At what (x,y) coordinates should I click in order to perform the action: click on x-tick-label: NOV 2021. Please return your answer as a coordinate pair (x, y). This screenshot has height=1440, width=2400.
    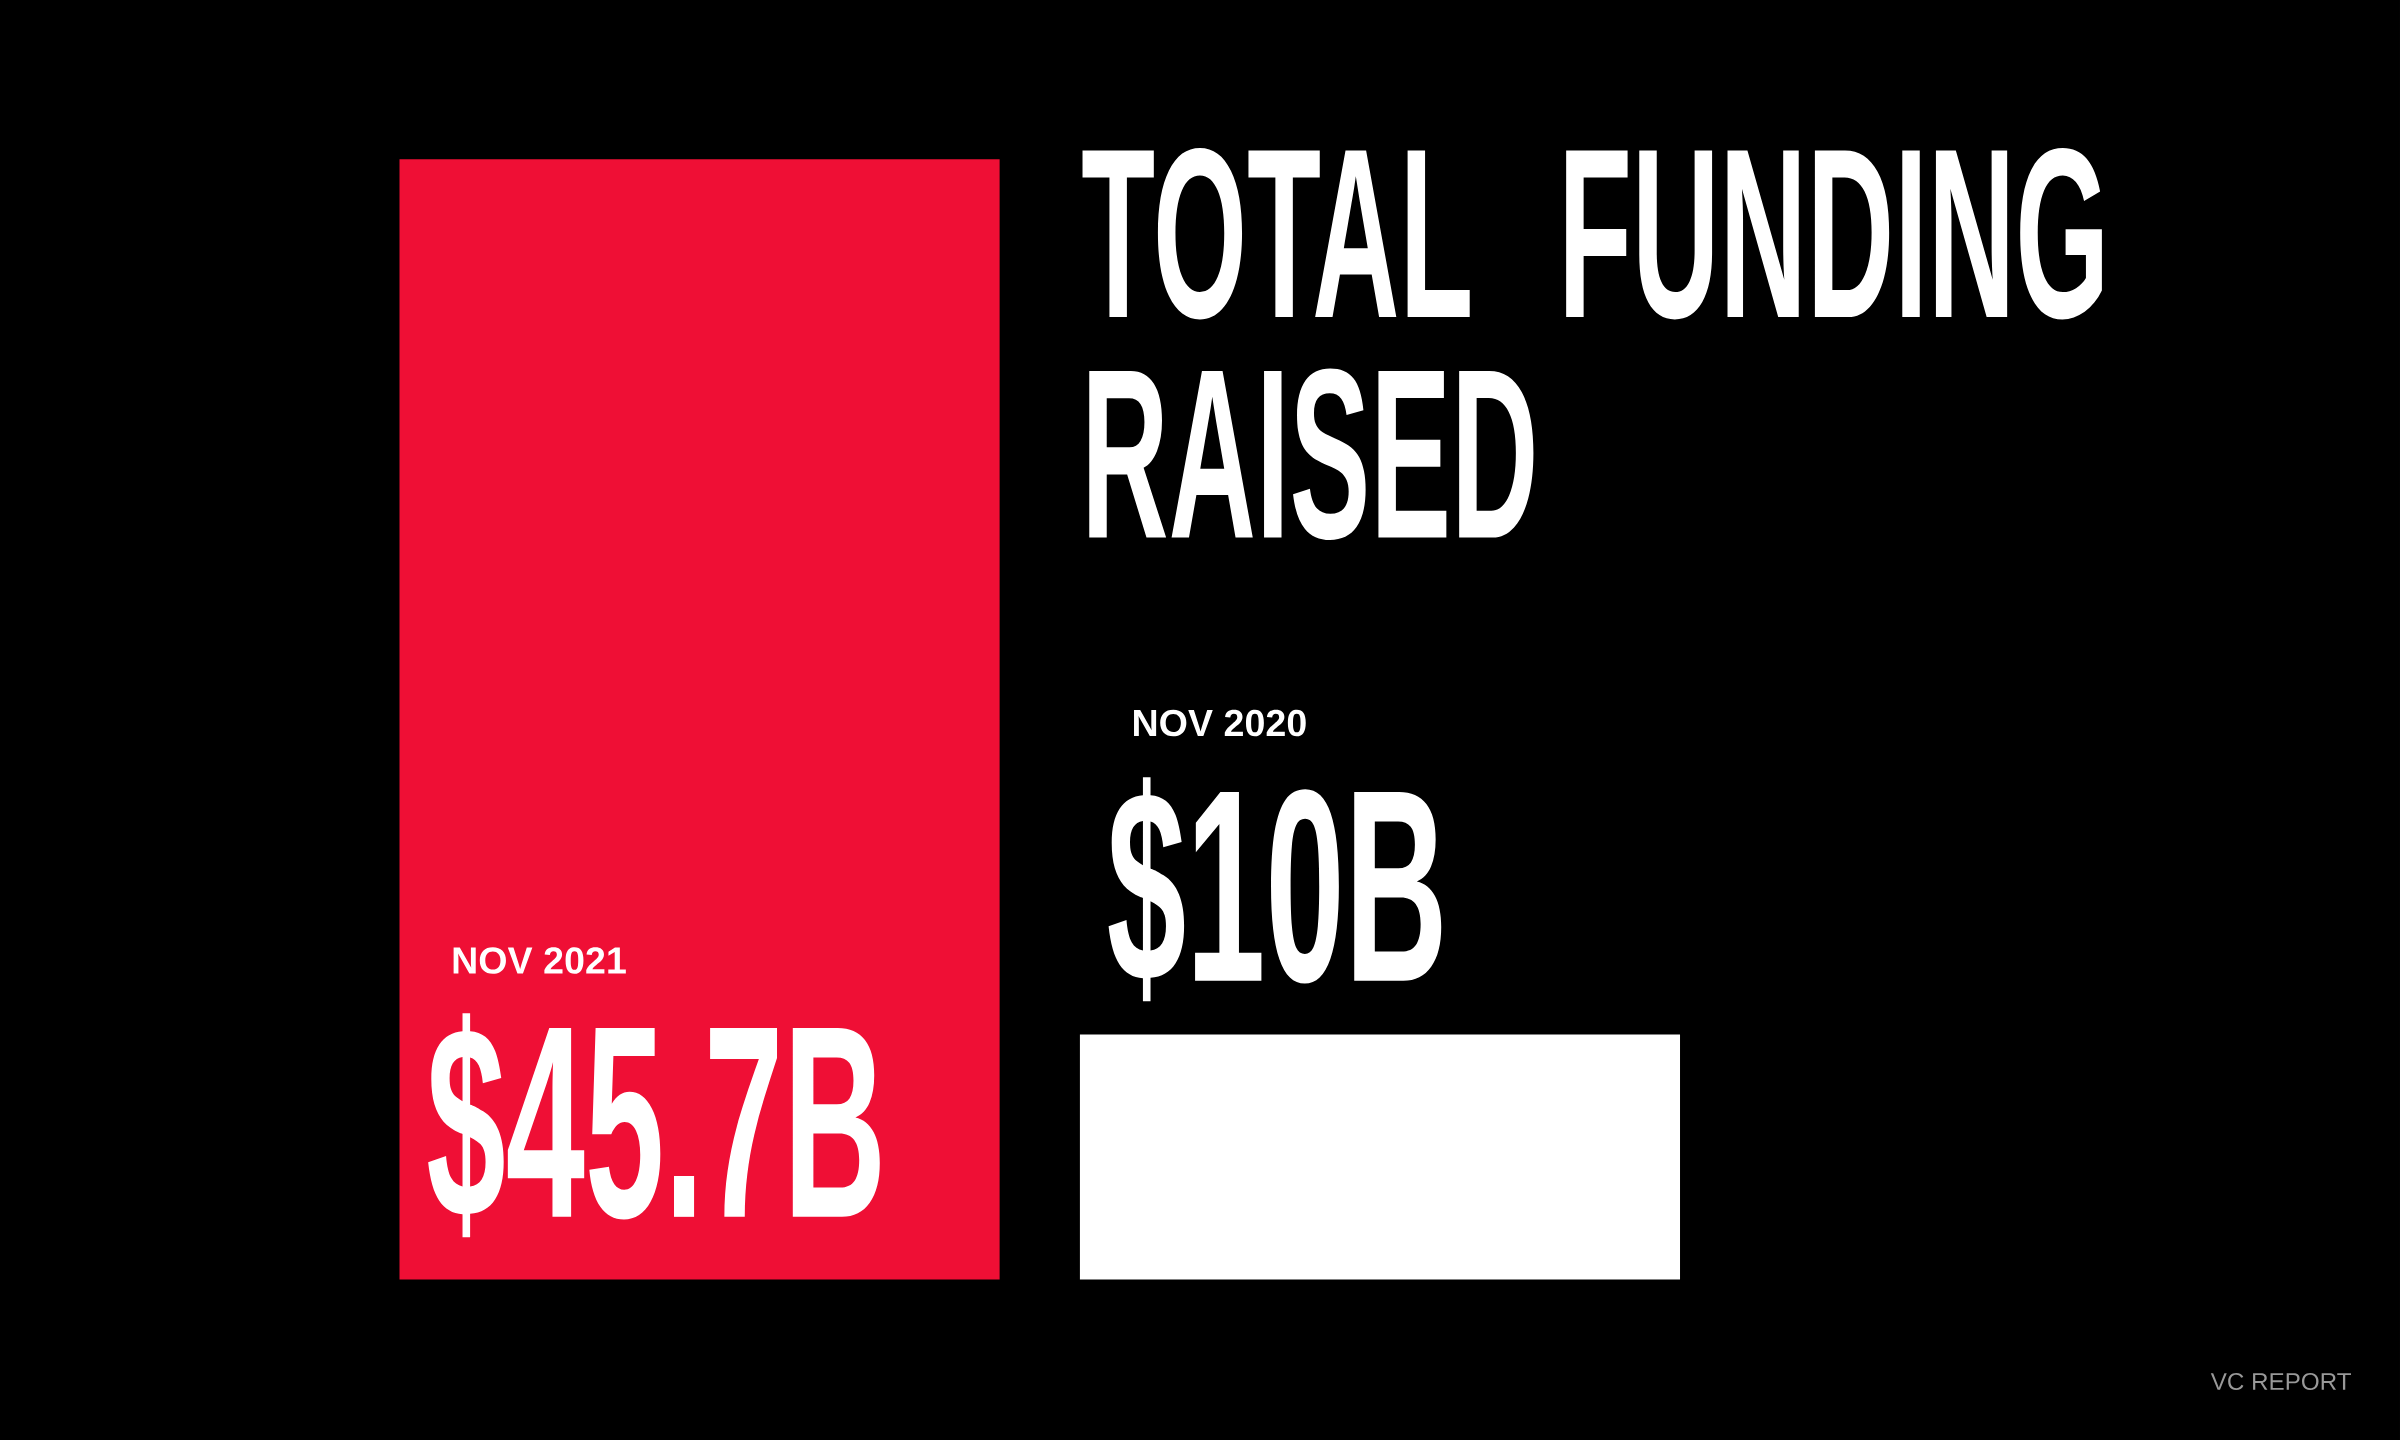
    Looking at the image, I should click on (539, 960).